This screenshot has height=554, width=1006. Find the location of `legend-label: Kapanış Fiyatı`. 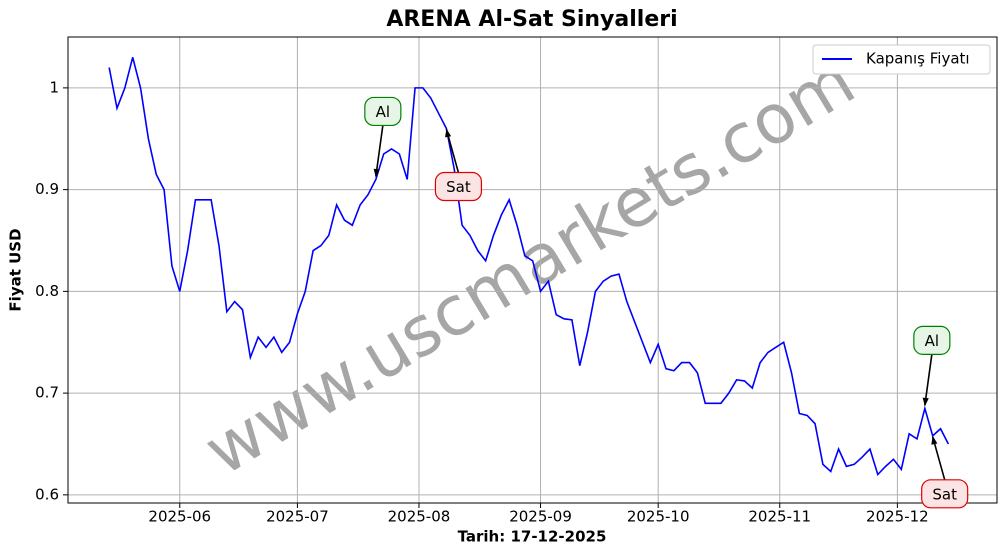

legend-label: Kapanış Fiyatı is located at coordinates (918, 59).